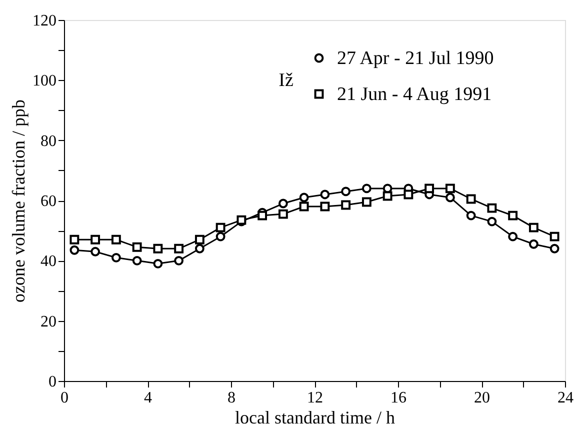 Image resolution: width=587 pixels, height=433 pixels. Describe the element at coordinates (44, 81) in the screenshot. I see `y-tick-label: 100` at that location.